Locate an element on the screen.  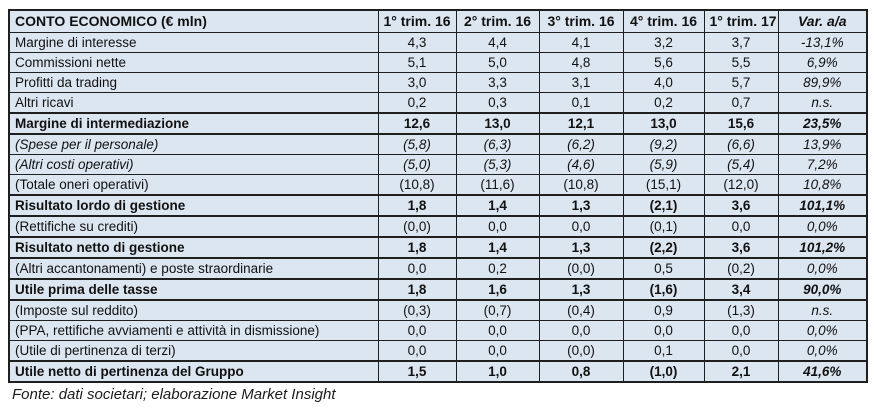
value-cell: (11,6) is located at coordinates (497, 185).